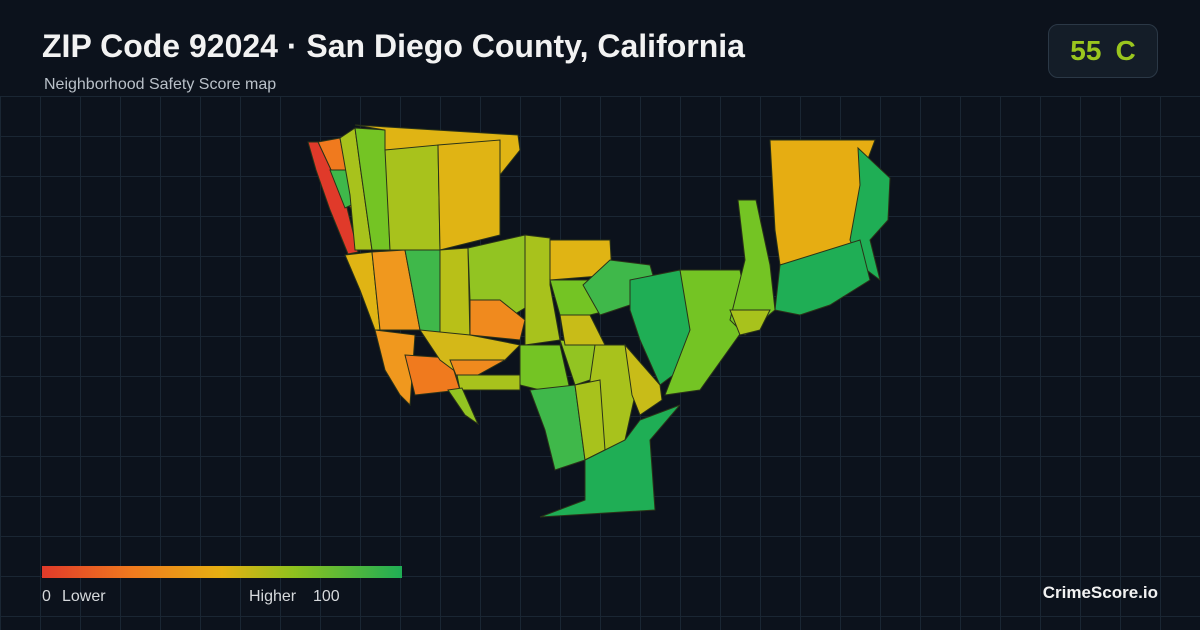 The width and height of the screenshot is (1200, 630). Describe the element at coordinates (222, 572) in the screenshot. I see `legend-gradient` at that location.